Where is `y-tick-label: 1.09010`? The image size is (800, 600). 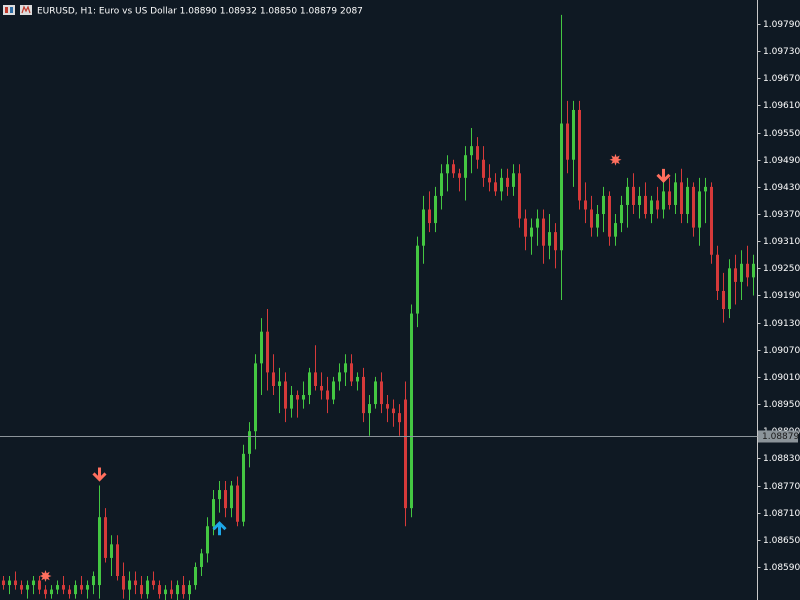
y-tick-label: 1.09010 is located at coordinates (781, 378).